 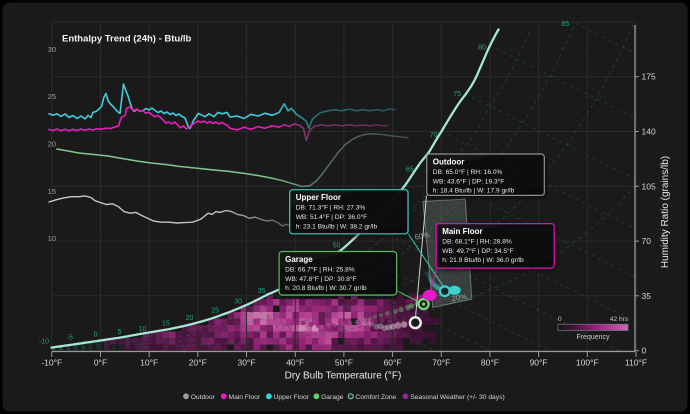 What do you see at coordinates (246, 363) in the screenshot?
I see `svg-text: 30°F` at bounding box center [246, 363].